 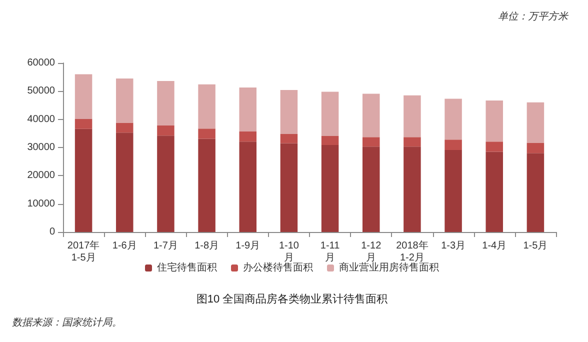 What do you see at coordinates (41, 204) in the screenshot?
I see `y-tick-label: 10000` at bounding box center [41, 204].